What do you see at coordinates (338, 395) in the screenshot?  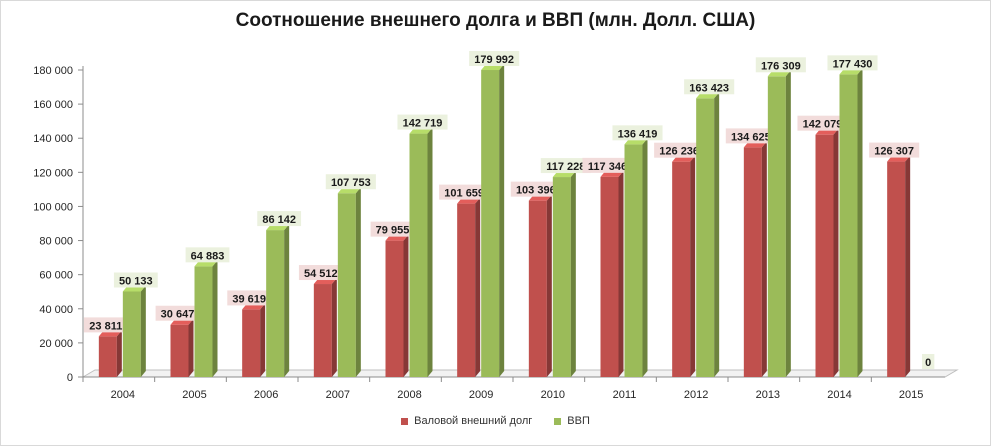 I see `x-tick-label: 2007` at bounding box center [338, 395].